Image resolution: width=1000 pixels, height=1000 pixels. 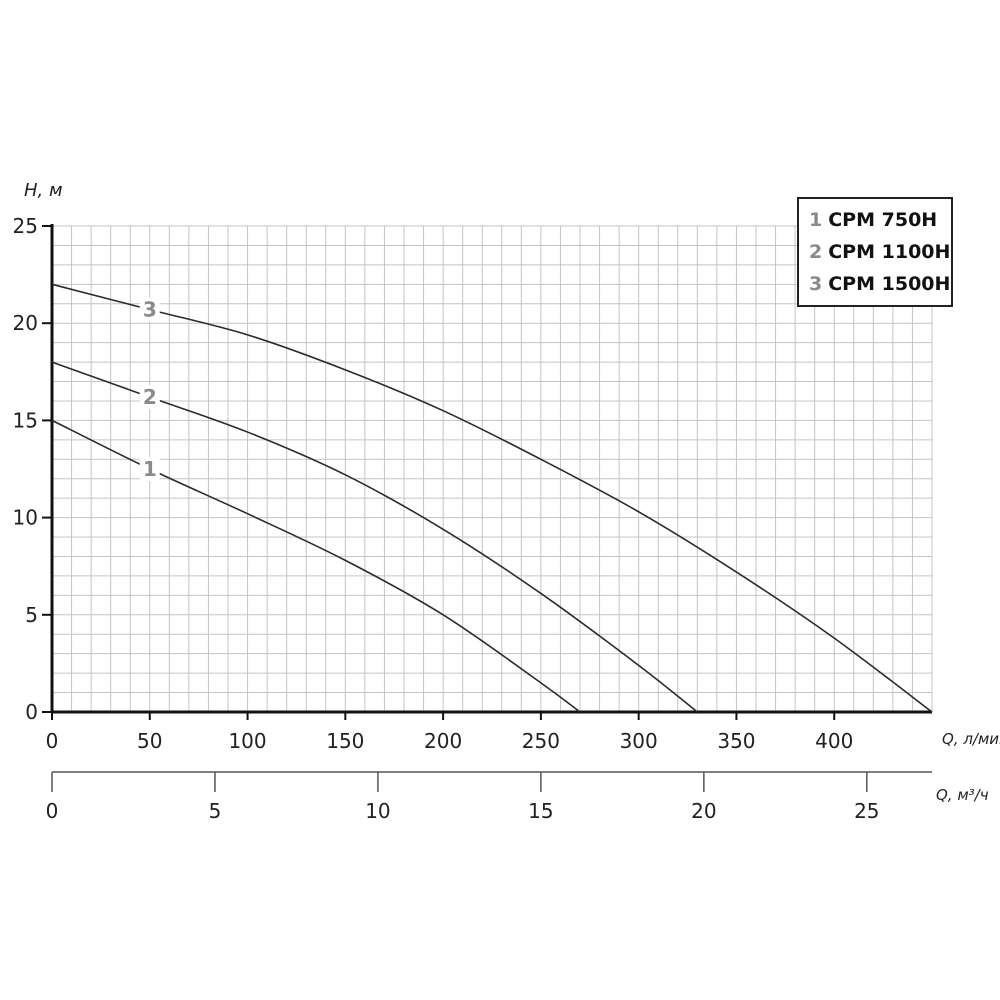 I want to click on curve-label-2: 2, so click(x=150, y=397).